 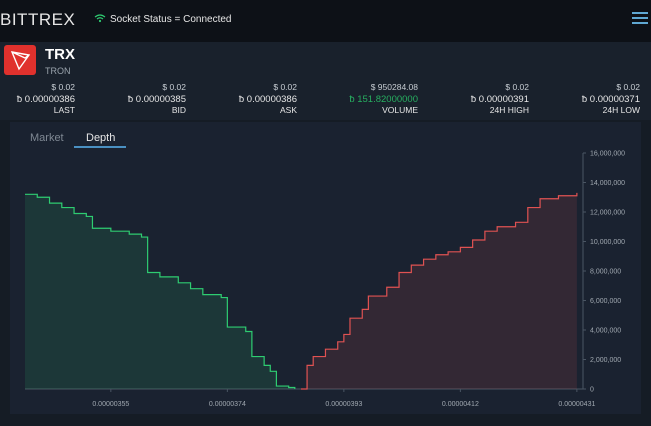 I want to click on x-tick-label: 0.00000412, so click(x=460, y=404).